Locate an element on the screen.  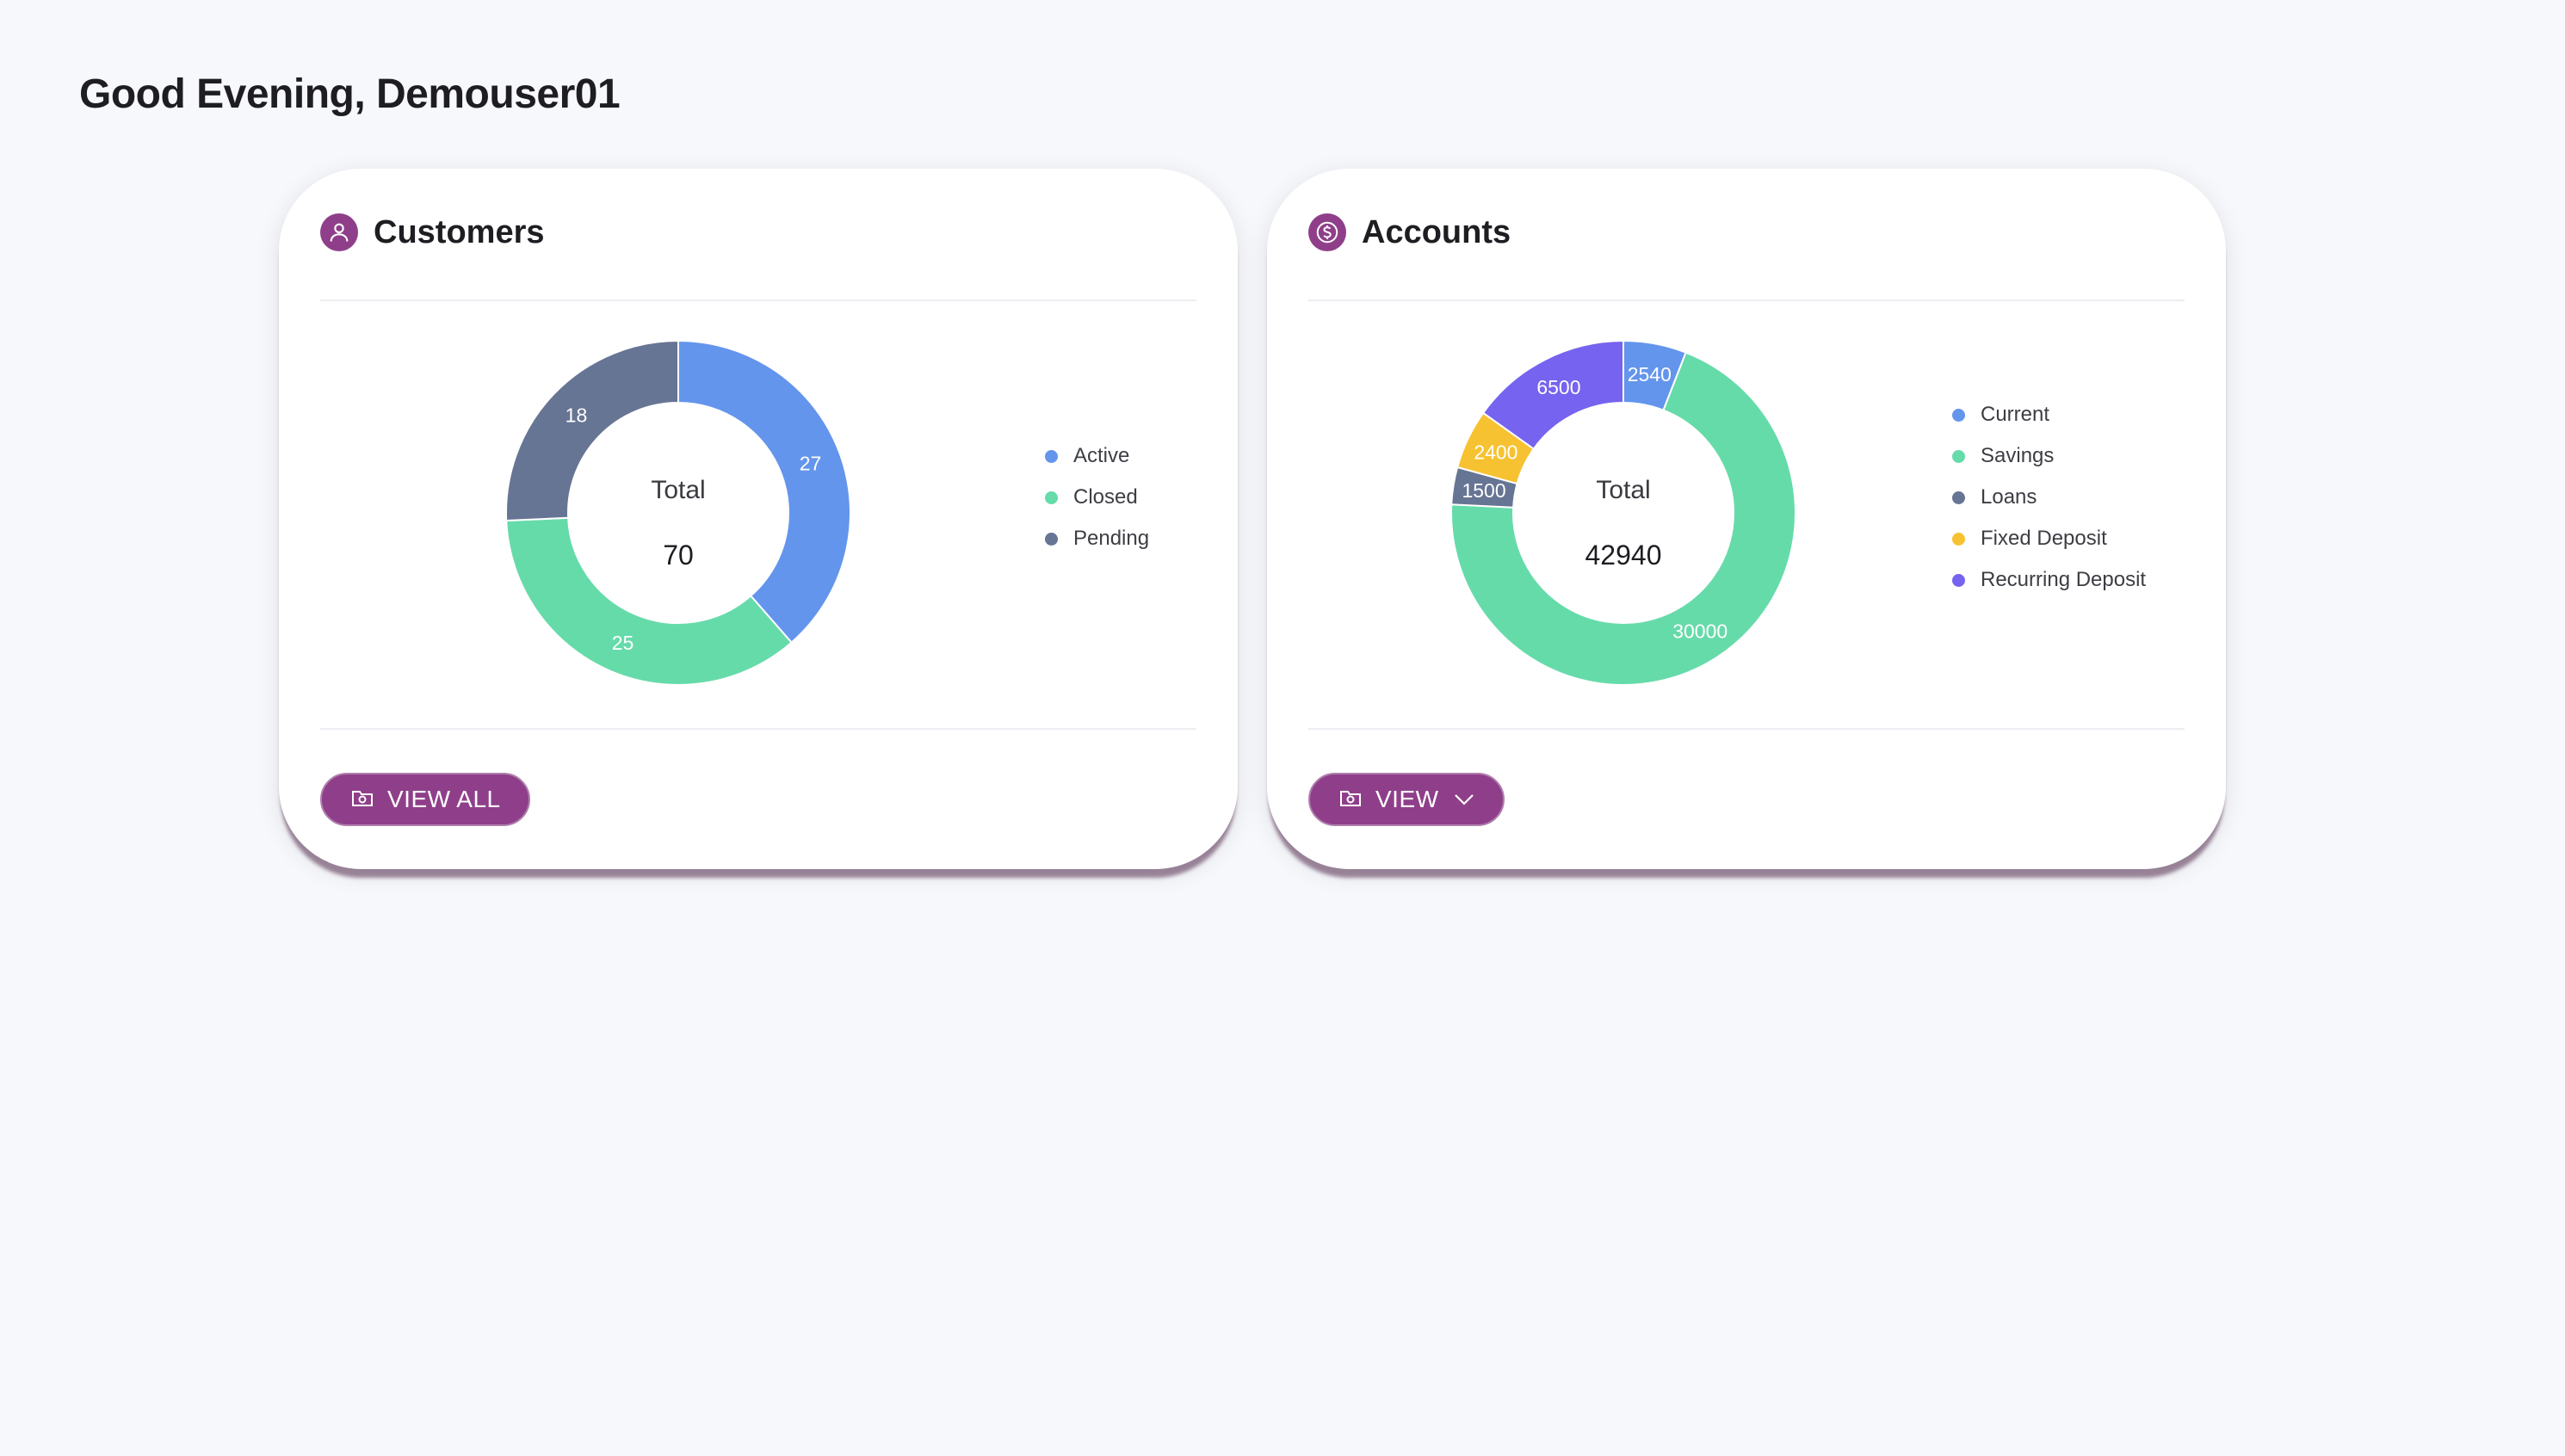
legend-item-fixed-deposit: Fixed Deposit is located at coordinates (2049, 539).